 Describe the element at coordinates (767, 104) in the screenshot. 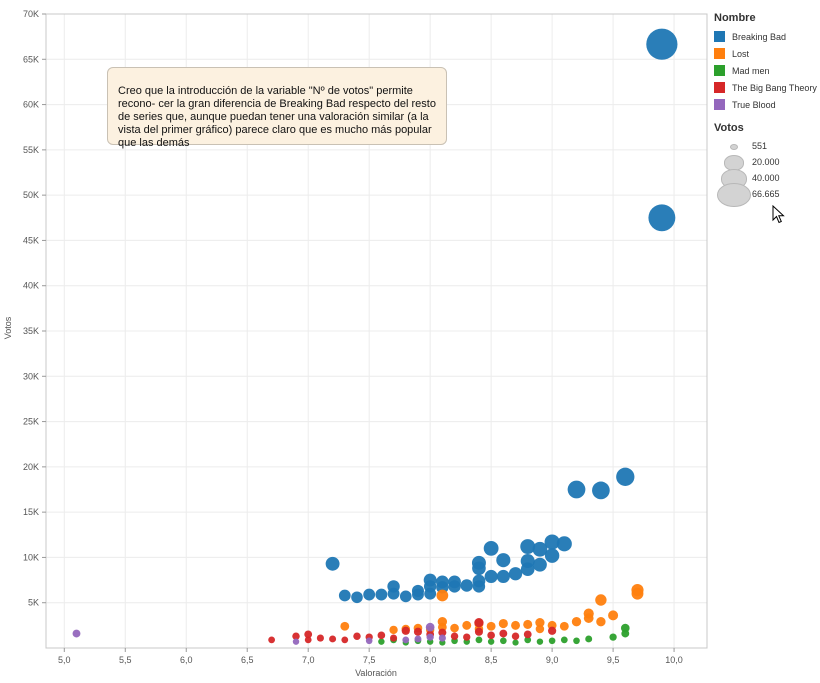

I see `legend-item: True Blood` at that location.